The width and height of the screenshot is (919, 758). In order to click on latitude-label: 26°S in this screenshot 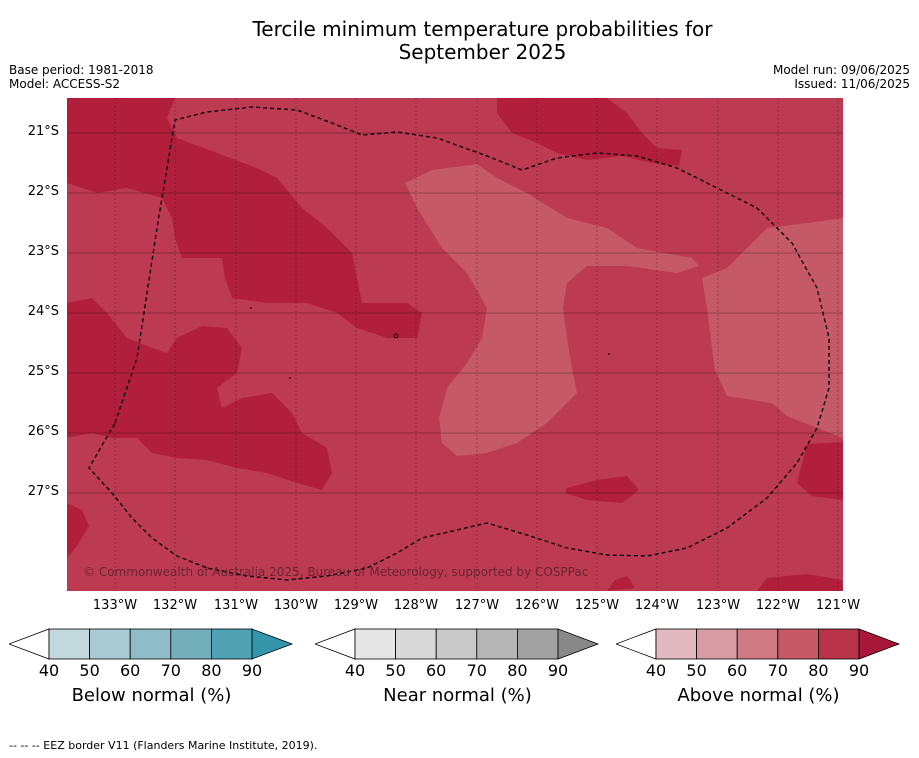, I will do `click(43, 431)`.